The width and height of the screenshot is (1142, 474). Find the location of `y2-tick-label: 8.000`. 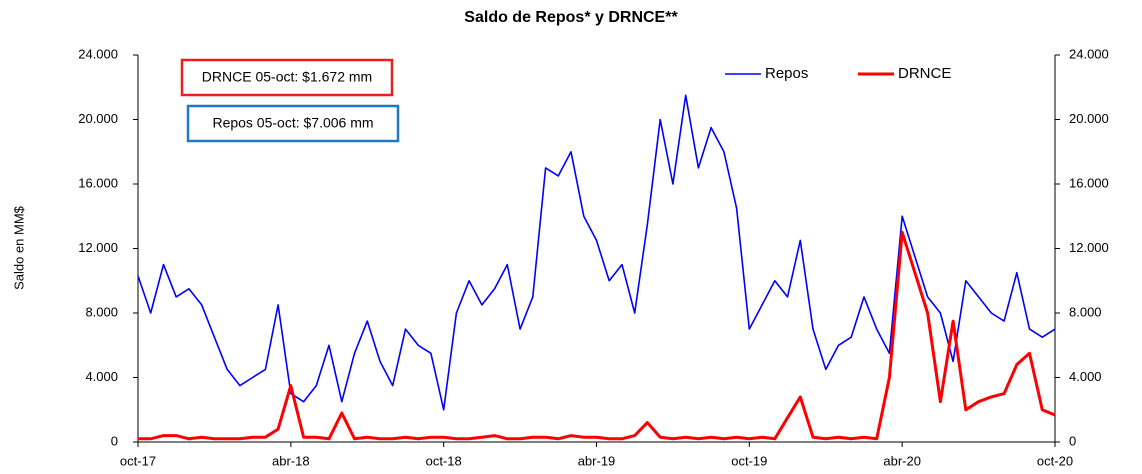

y2-tick-label: 8.000 is located at coordinates (1085, 311).